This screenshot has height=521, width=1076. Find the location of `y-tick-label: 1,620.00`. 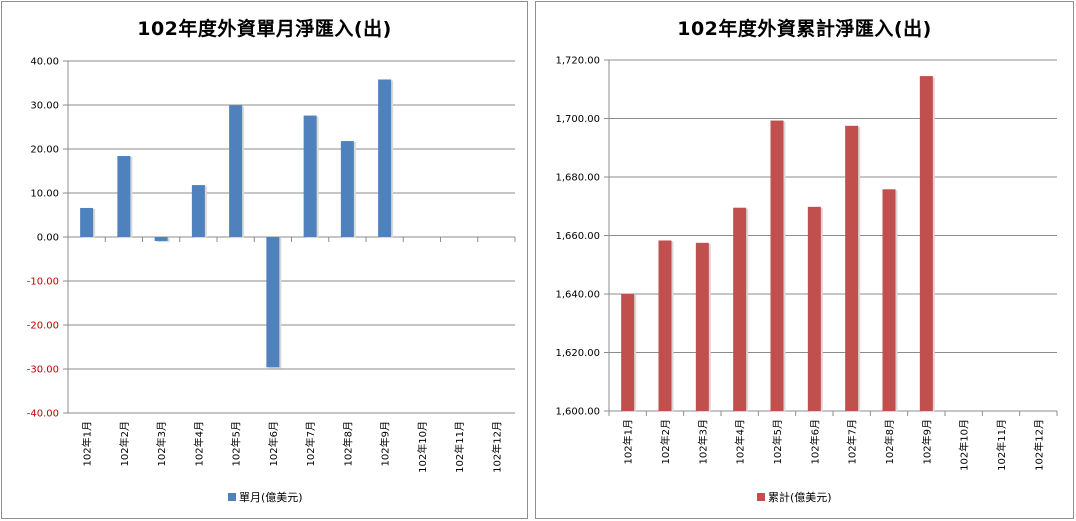

y-tick-label: 1,620.00 is located at coordinates (577, 353).